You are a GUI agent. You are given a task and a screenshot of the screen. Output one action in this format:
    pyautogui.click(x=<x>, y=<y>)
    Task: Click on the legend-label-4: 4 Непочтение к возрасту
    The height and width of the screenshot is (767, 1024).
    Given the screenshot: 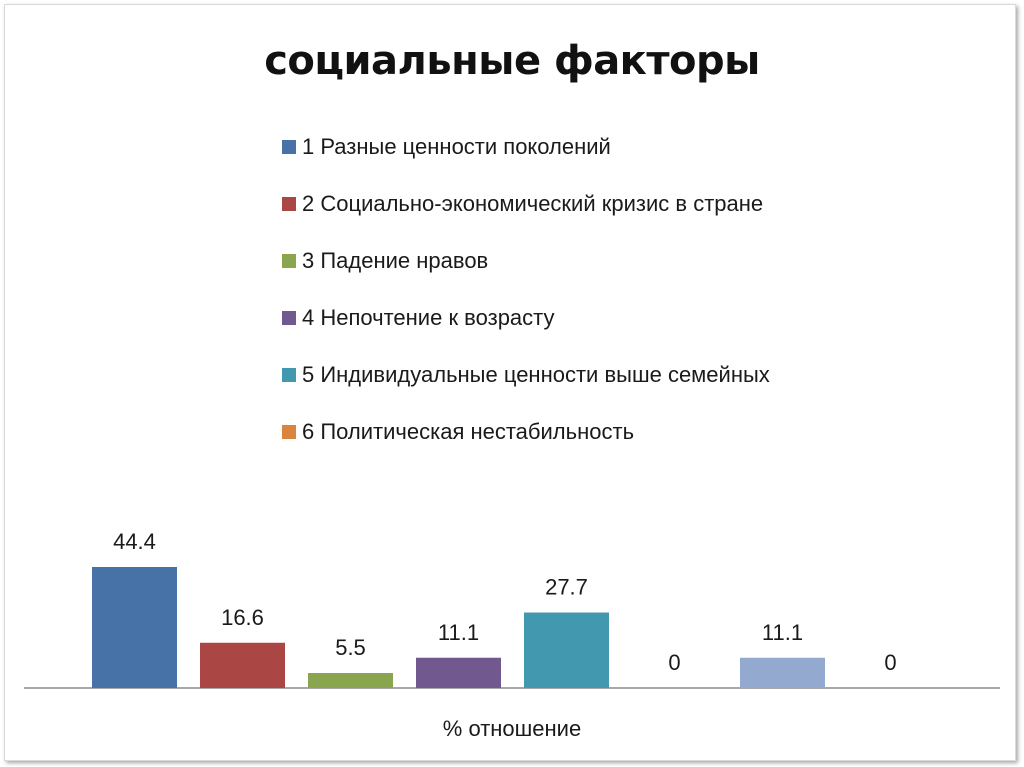 What is the action you would take?
    pyautogui.click(x=428, y=317)
    